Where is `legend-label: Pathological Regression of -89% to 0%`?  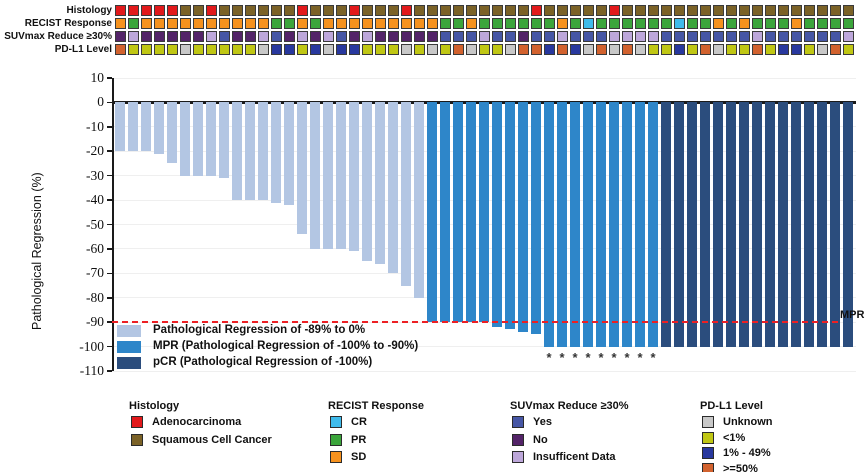
legend-label: Pathological Regression of -89% to 0% is located at coordinates (259, 330).